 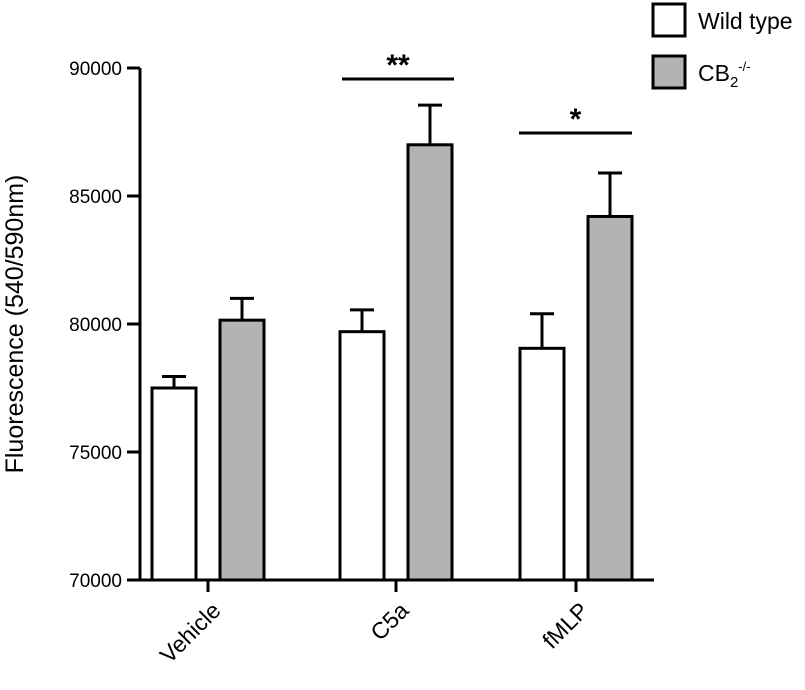 I want to click on legend-swatch-cb2, so click(x=669, y=72).